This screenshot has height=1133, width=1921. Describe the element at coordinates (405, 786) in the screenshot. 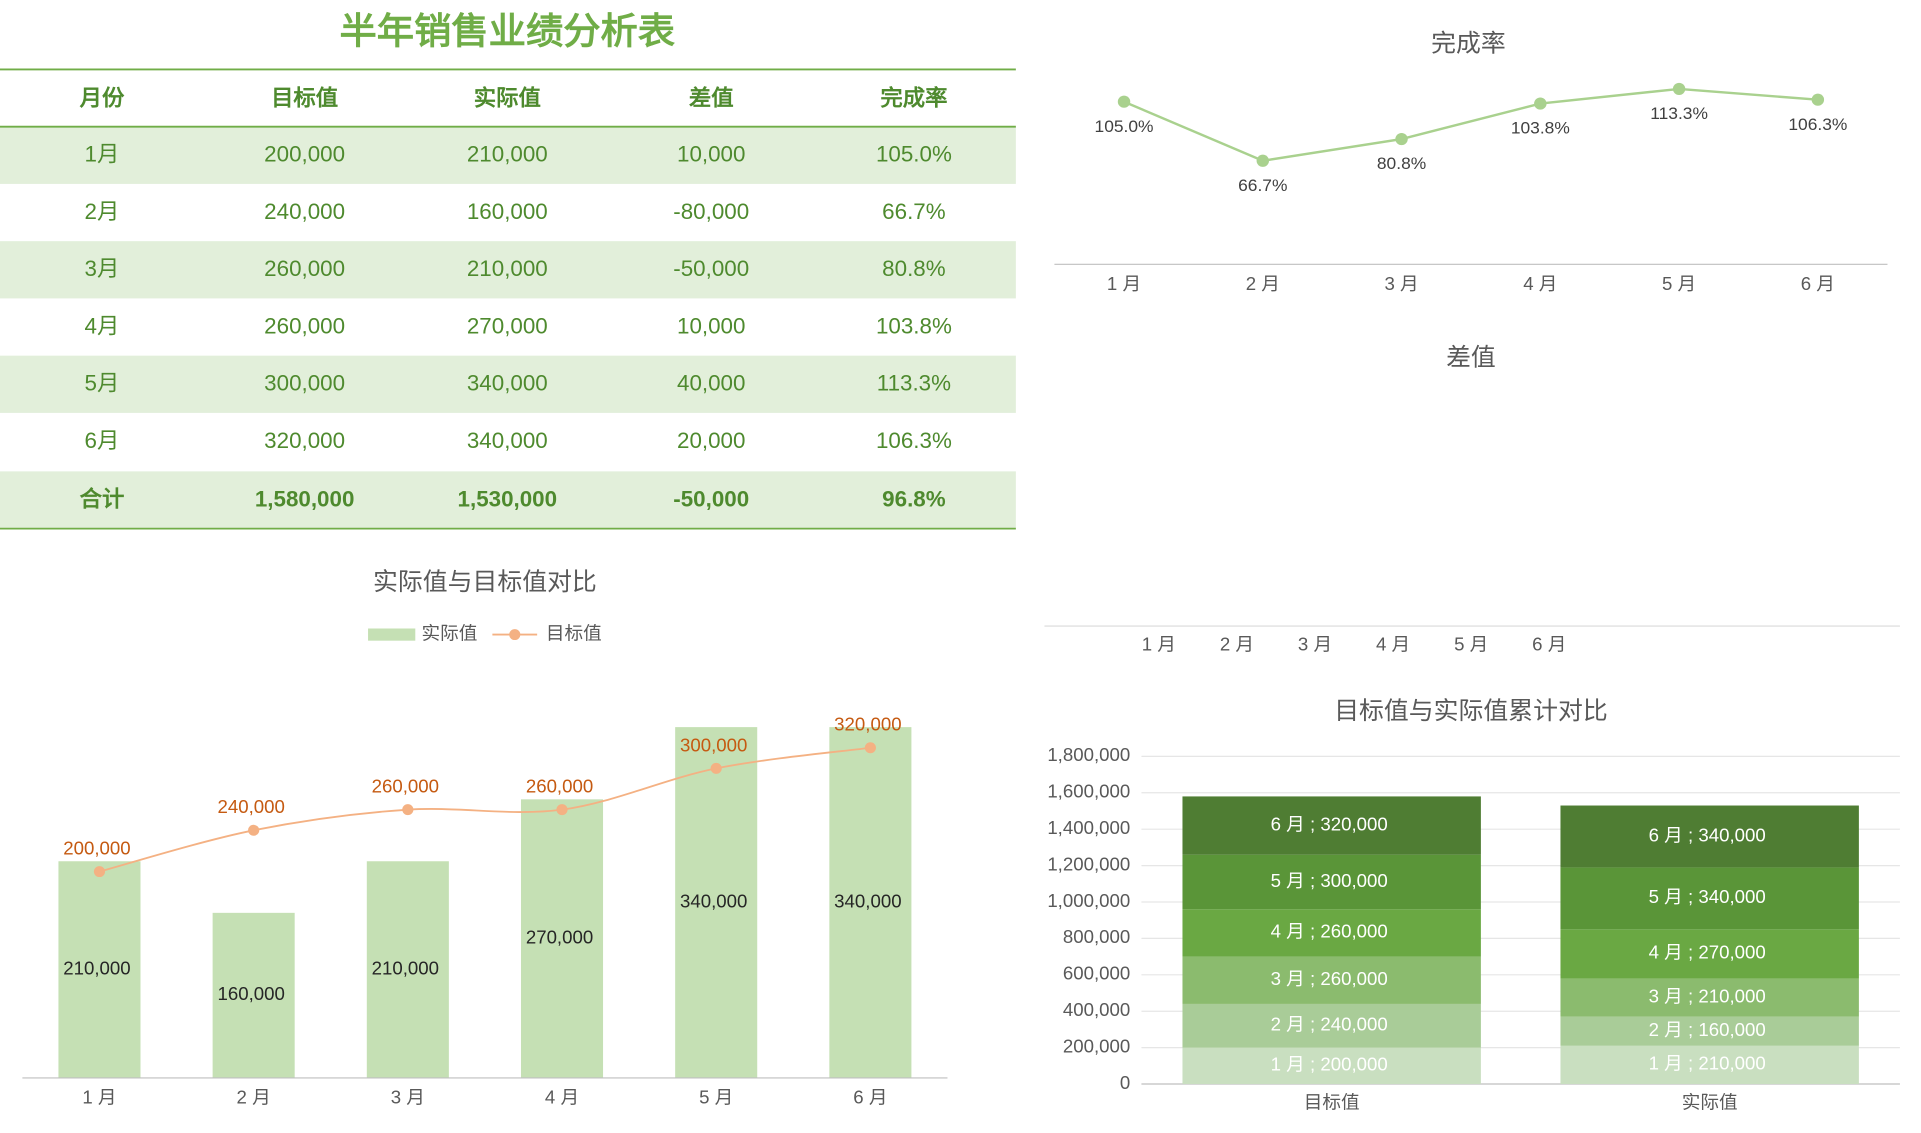

I see `data-label: 260,000` at that location.